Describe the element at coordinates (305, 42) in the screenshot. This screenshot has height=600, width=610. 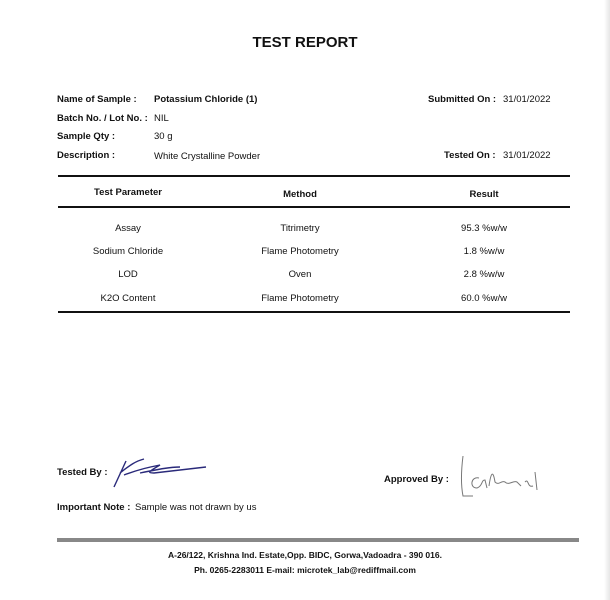
I see `page-title: TEST REPORT` at that location.